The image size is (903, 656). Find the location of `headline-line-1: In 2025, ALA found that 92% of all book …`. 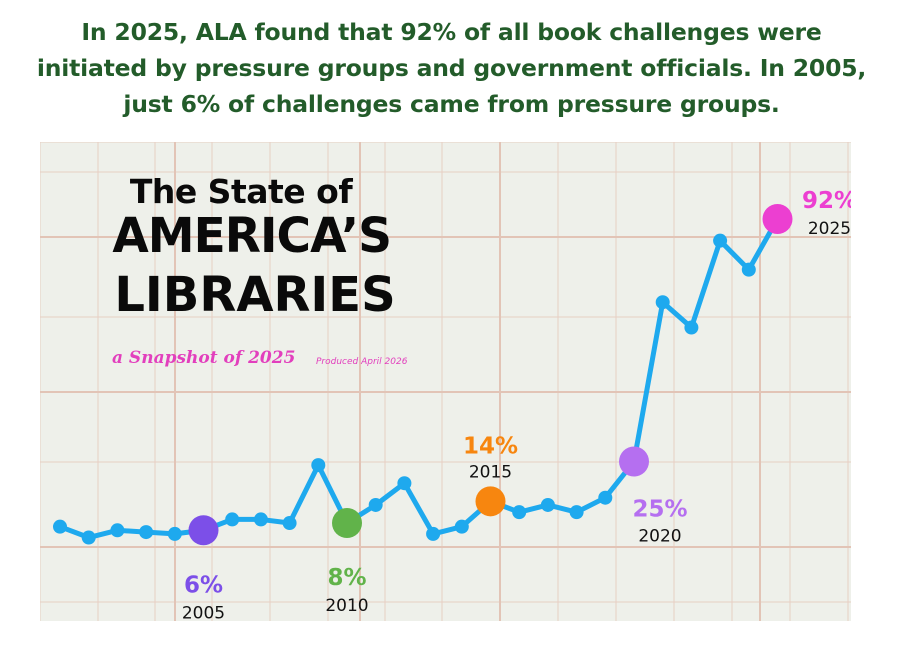

headline-line-1: In 2025, ALA found that 92% of all book … is located at coordinates (451, 32).